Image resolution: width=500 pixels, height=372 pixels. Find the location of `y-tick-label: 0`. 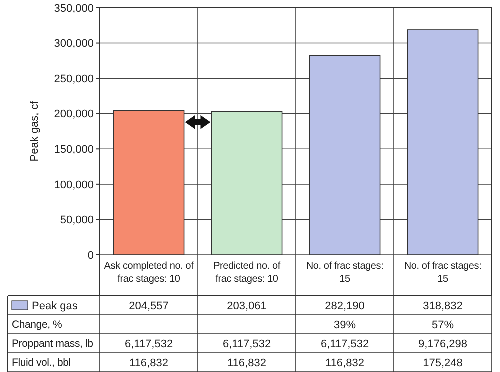

y-tick-label: 0 is located at coordinates (91, 256).